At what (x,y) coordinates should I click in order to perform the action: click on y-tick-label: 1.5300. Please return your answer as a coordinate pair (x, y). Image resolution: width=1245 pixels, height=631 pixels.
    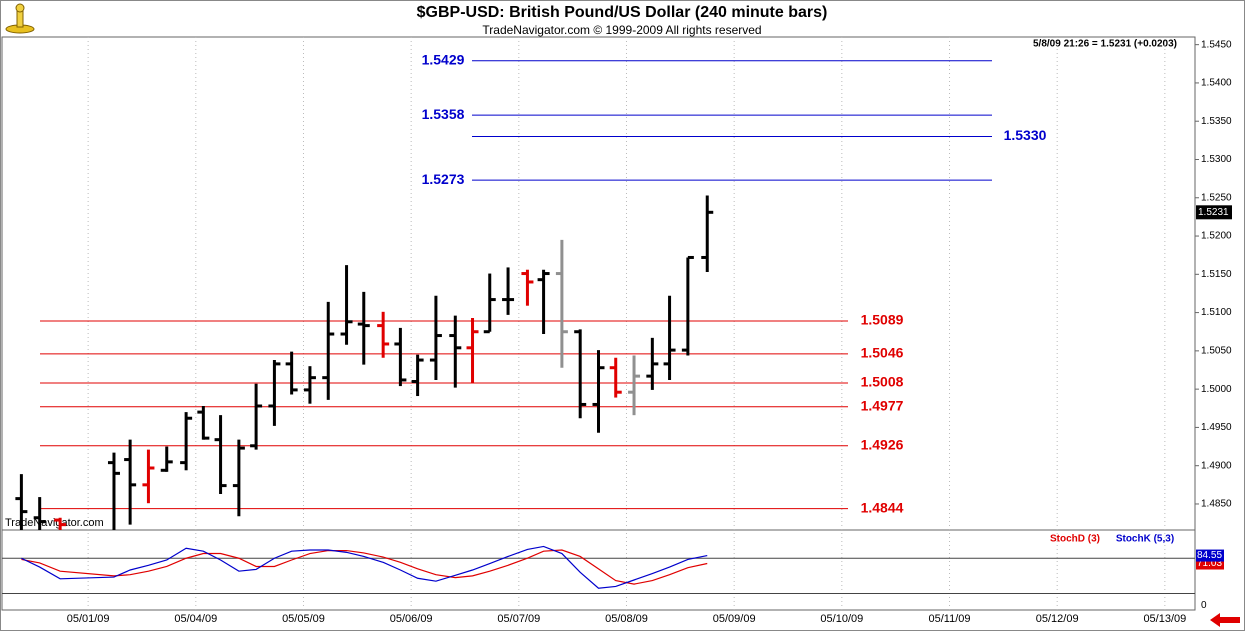
    Looking at the image, I should click on (1216, 159).